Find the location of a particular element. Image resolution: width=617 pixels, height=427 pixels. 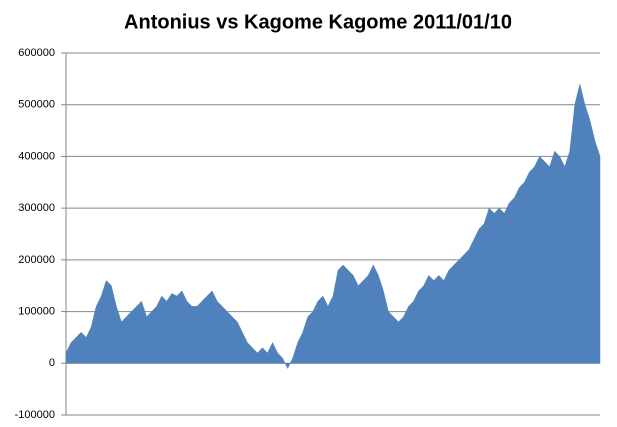

y-tick-label: -100000 is located at coordinates (35, 415).